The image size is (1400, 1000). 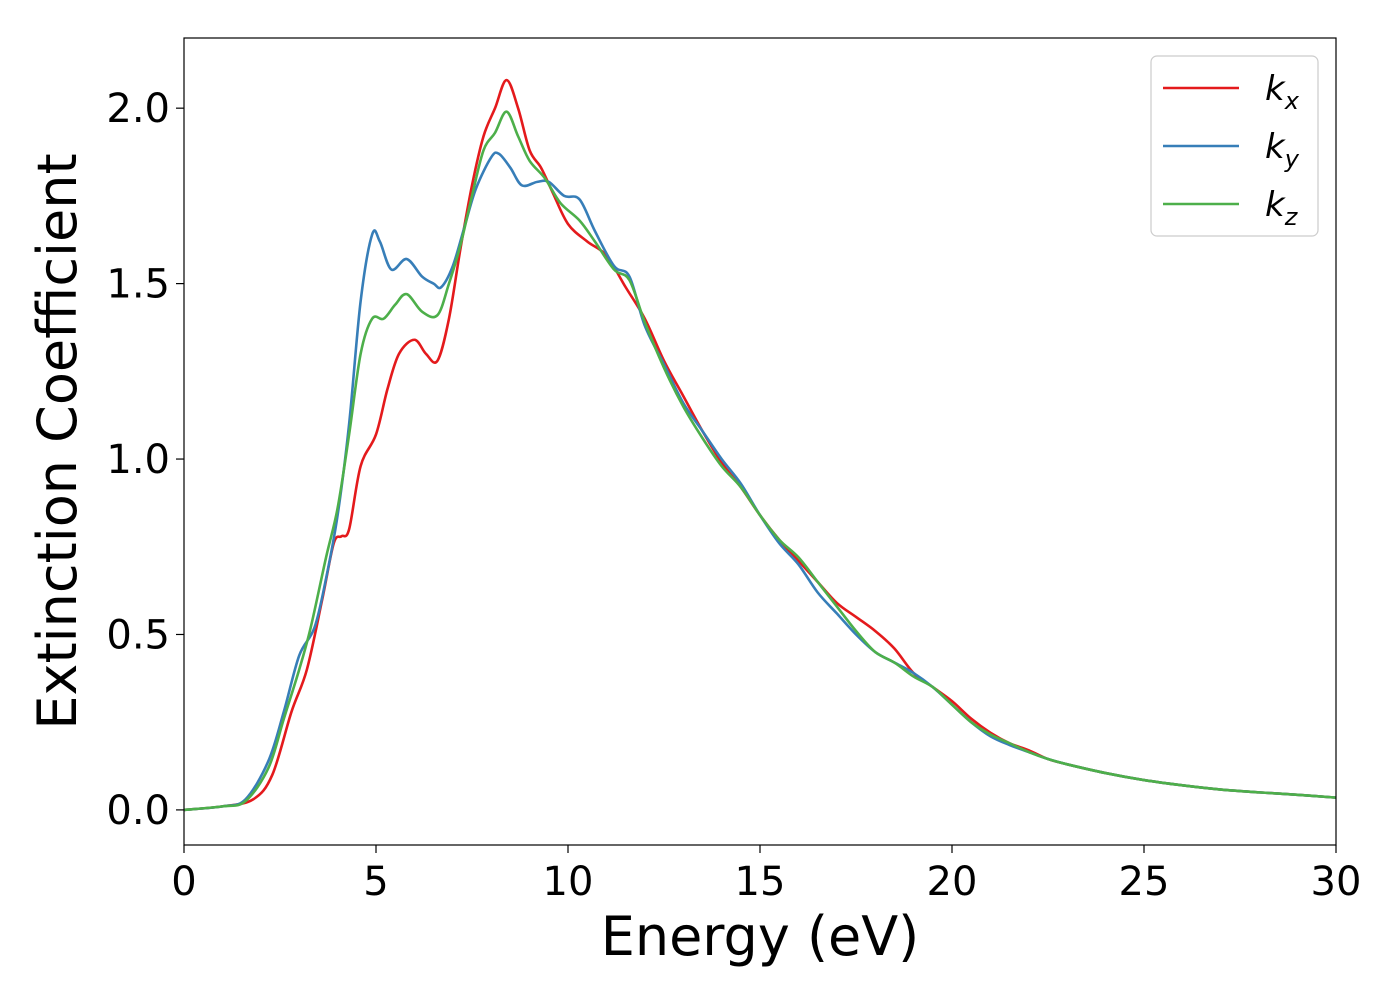 What do you see at coordinates (1336, 882) in the screenshot?
I see `x-tick-label: 30` at bounding box center [1336, 882].